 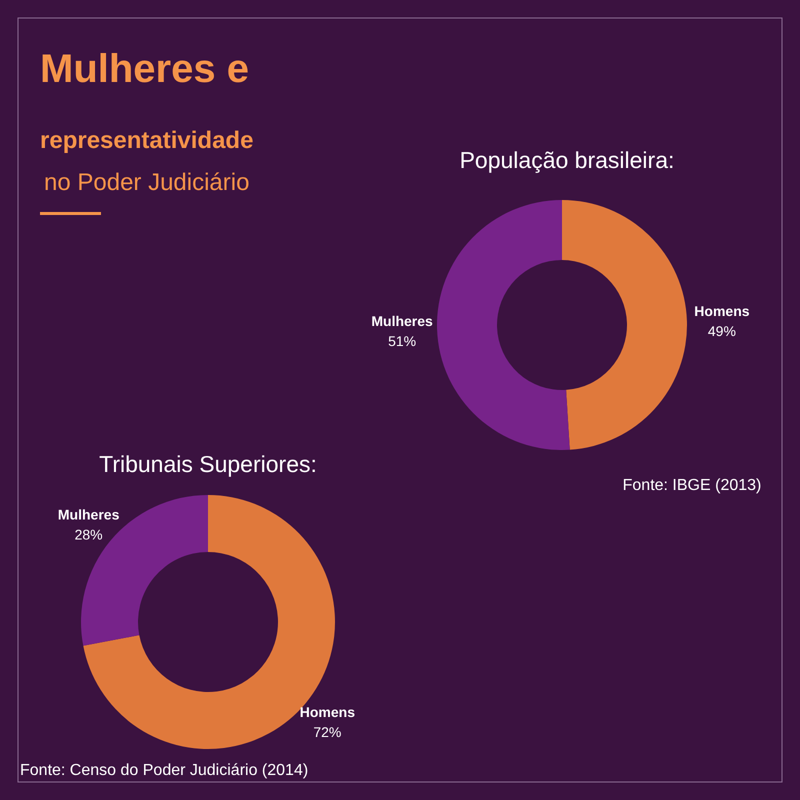 What do you see at coordinates (327, 732) in the screenshot?
I see `data-label: 72%` at bounding box center [327, 732].